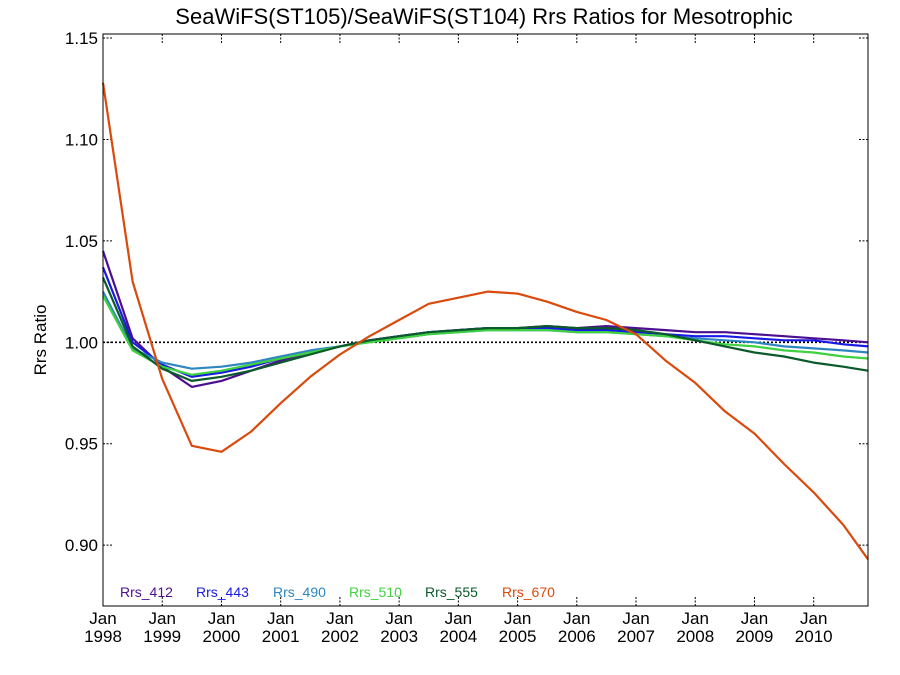 This screenshot has height=675, width=900. What do you see at coordinates (528, 592) in the screenshot?
I see `legend-entry-rrs-670: Rrs_670` at bounding box center [528, 592].